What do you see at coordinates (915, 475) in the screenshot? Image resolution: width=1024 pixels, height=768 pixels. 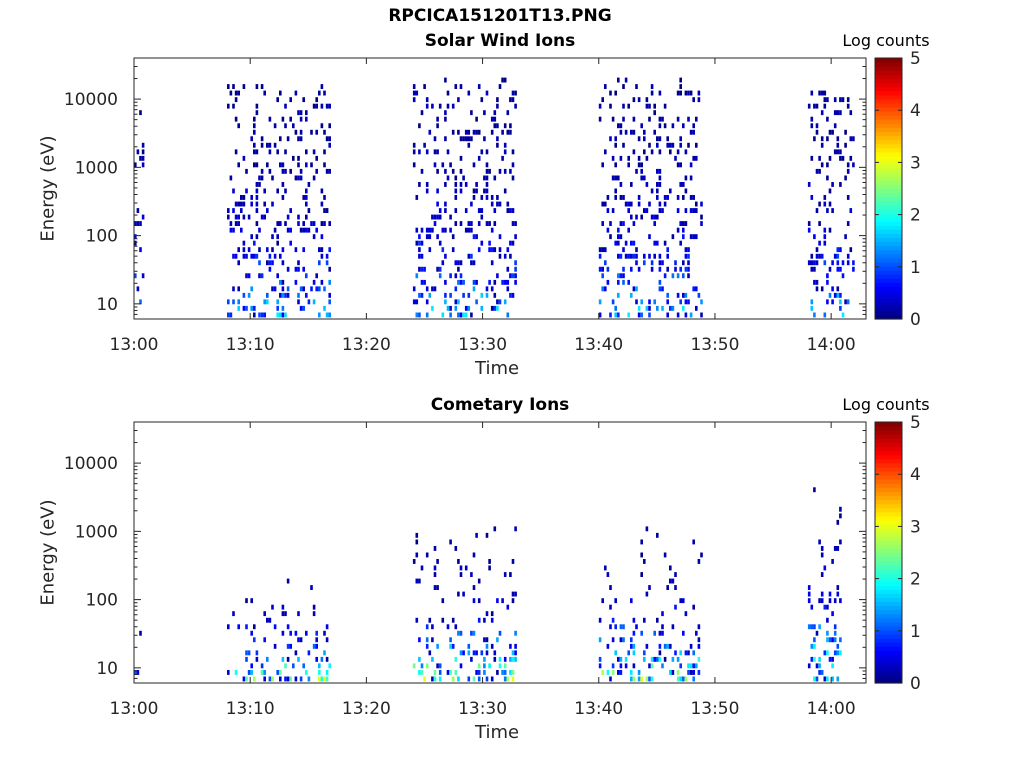 I see `colorbar-tick-label: 4` at bounding box center [915, 475].